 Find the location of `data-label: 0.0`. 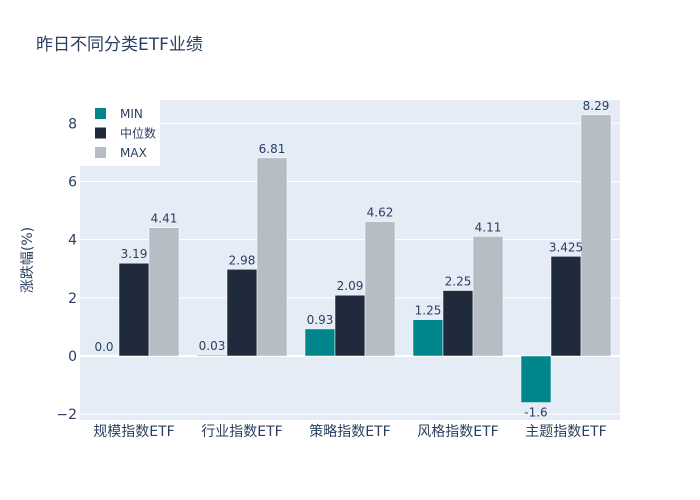

data-label: 0.0 is located at coordinates (103, 347).